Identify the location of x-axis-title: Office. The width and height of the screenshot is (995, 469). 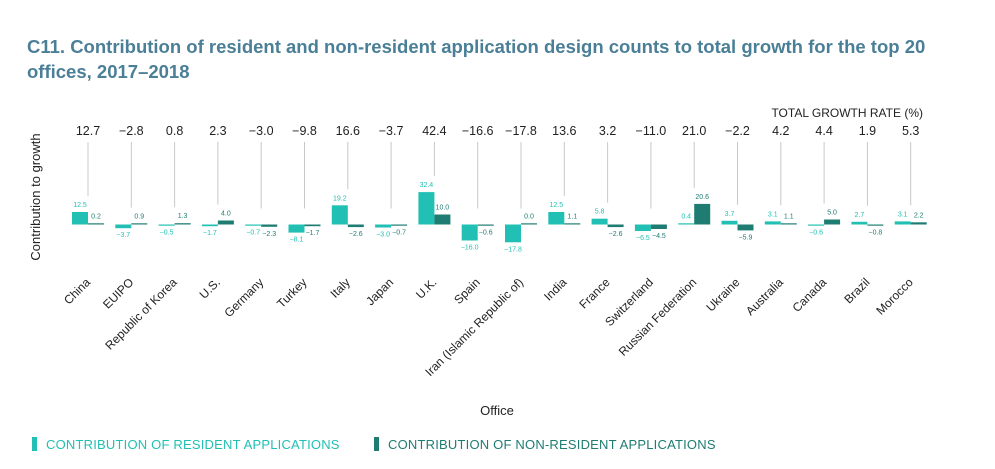
(497, 410).